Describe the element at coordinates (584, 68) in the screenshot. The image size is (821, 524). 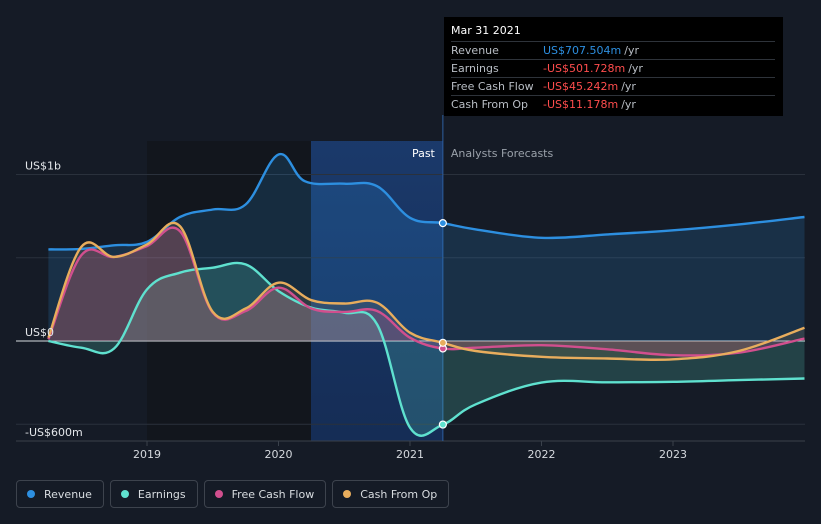
I see `tooltip-row-value: -US$501.728m` at that location.